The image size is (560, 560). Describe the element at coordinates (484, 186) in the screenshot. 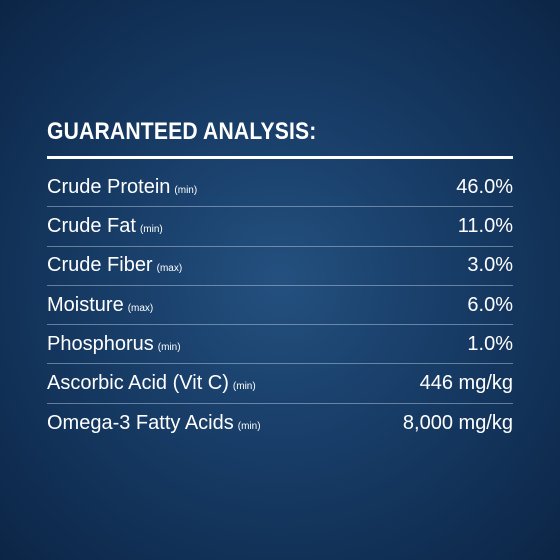

I see `nutrient-value: 46.0%` at that location.